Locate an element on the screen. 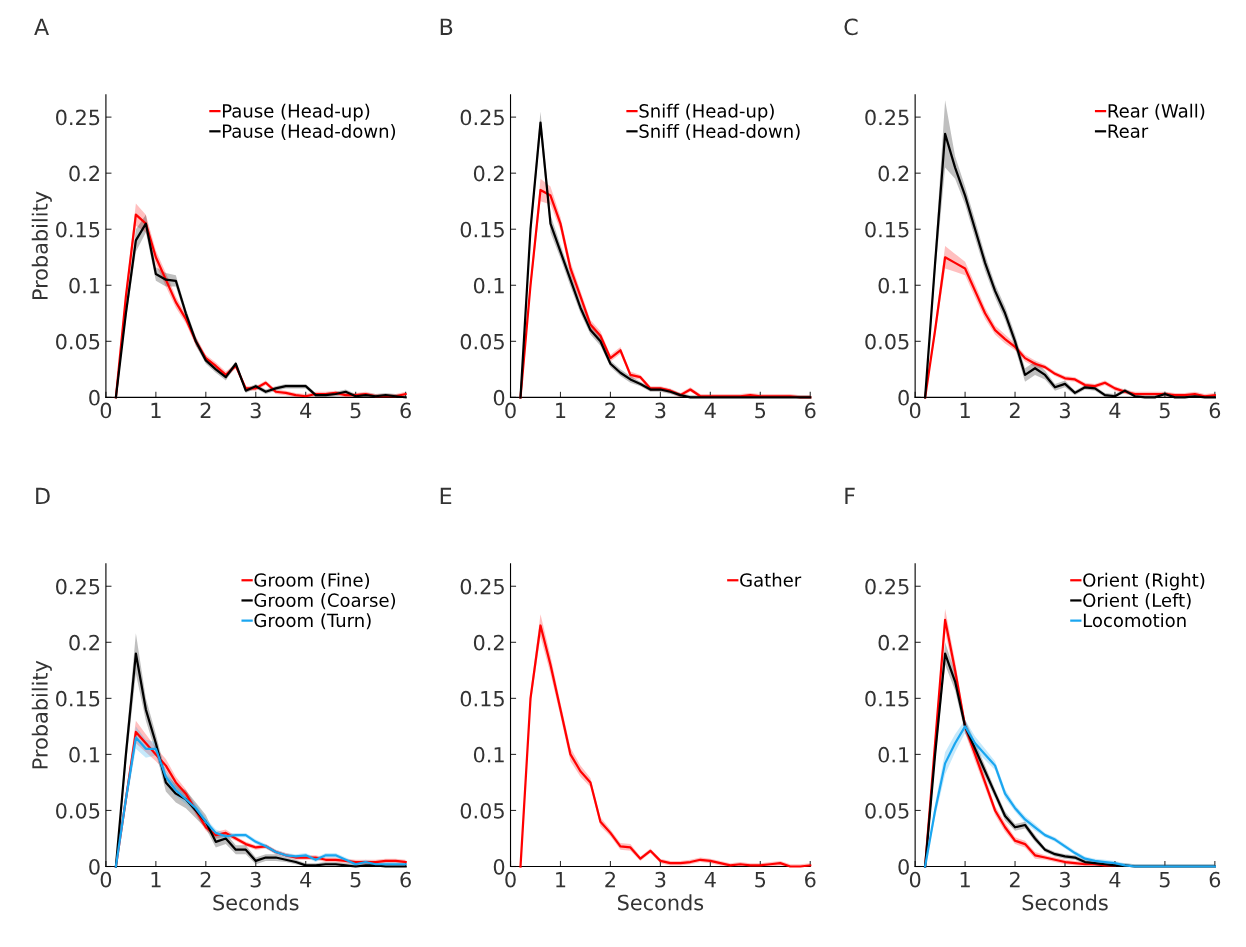 The width and height of the screenshot is (1246, 947). legend-label: Groom (Turn) is located at coordinates (312, 621).